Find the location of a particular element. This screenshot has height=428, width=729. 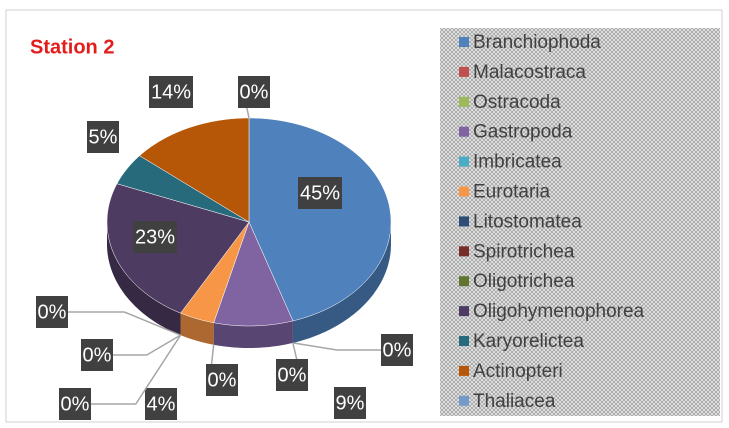

data-label: 4% is located at coordinates (161, 404).